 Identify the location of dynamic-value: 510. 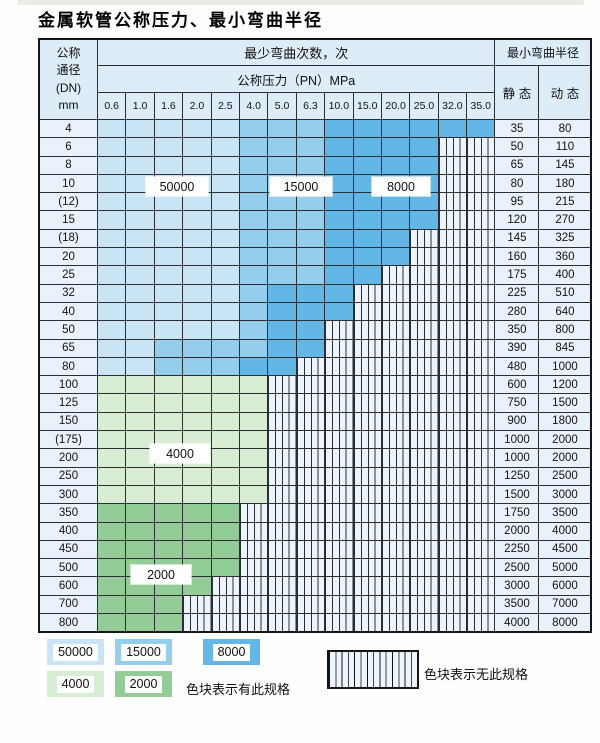
(565, 293).